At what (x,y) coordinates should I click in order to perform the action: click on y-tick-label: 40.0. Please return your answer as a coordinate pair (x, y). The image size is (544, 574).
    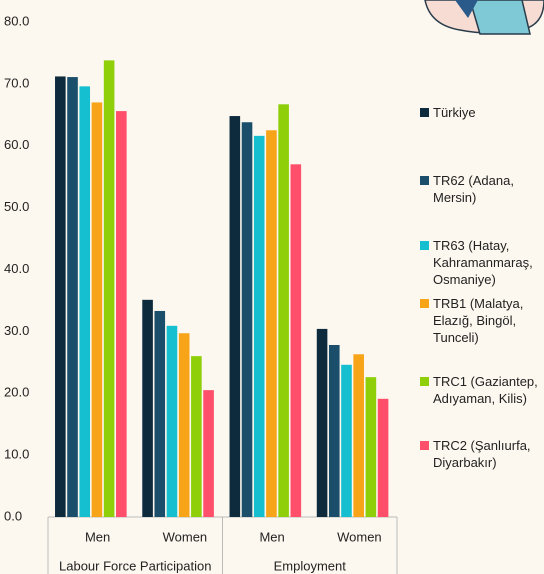
    Looking at the image, I should click on (16, 268).